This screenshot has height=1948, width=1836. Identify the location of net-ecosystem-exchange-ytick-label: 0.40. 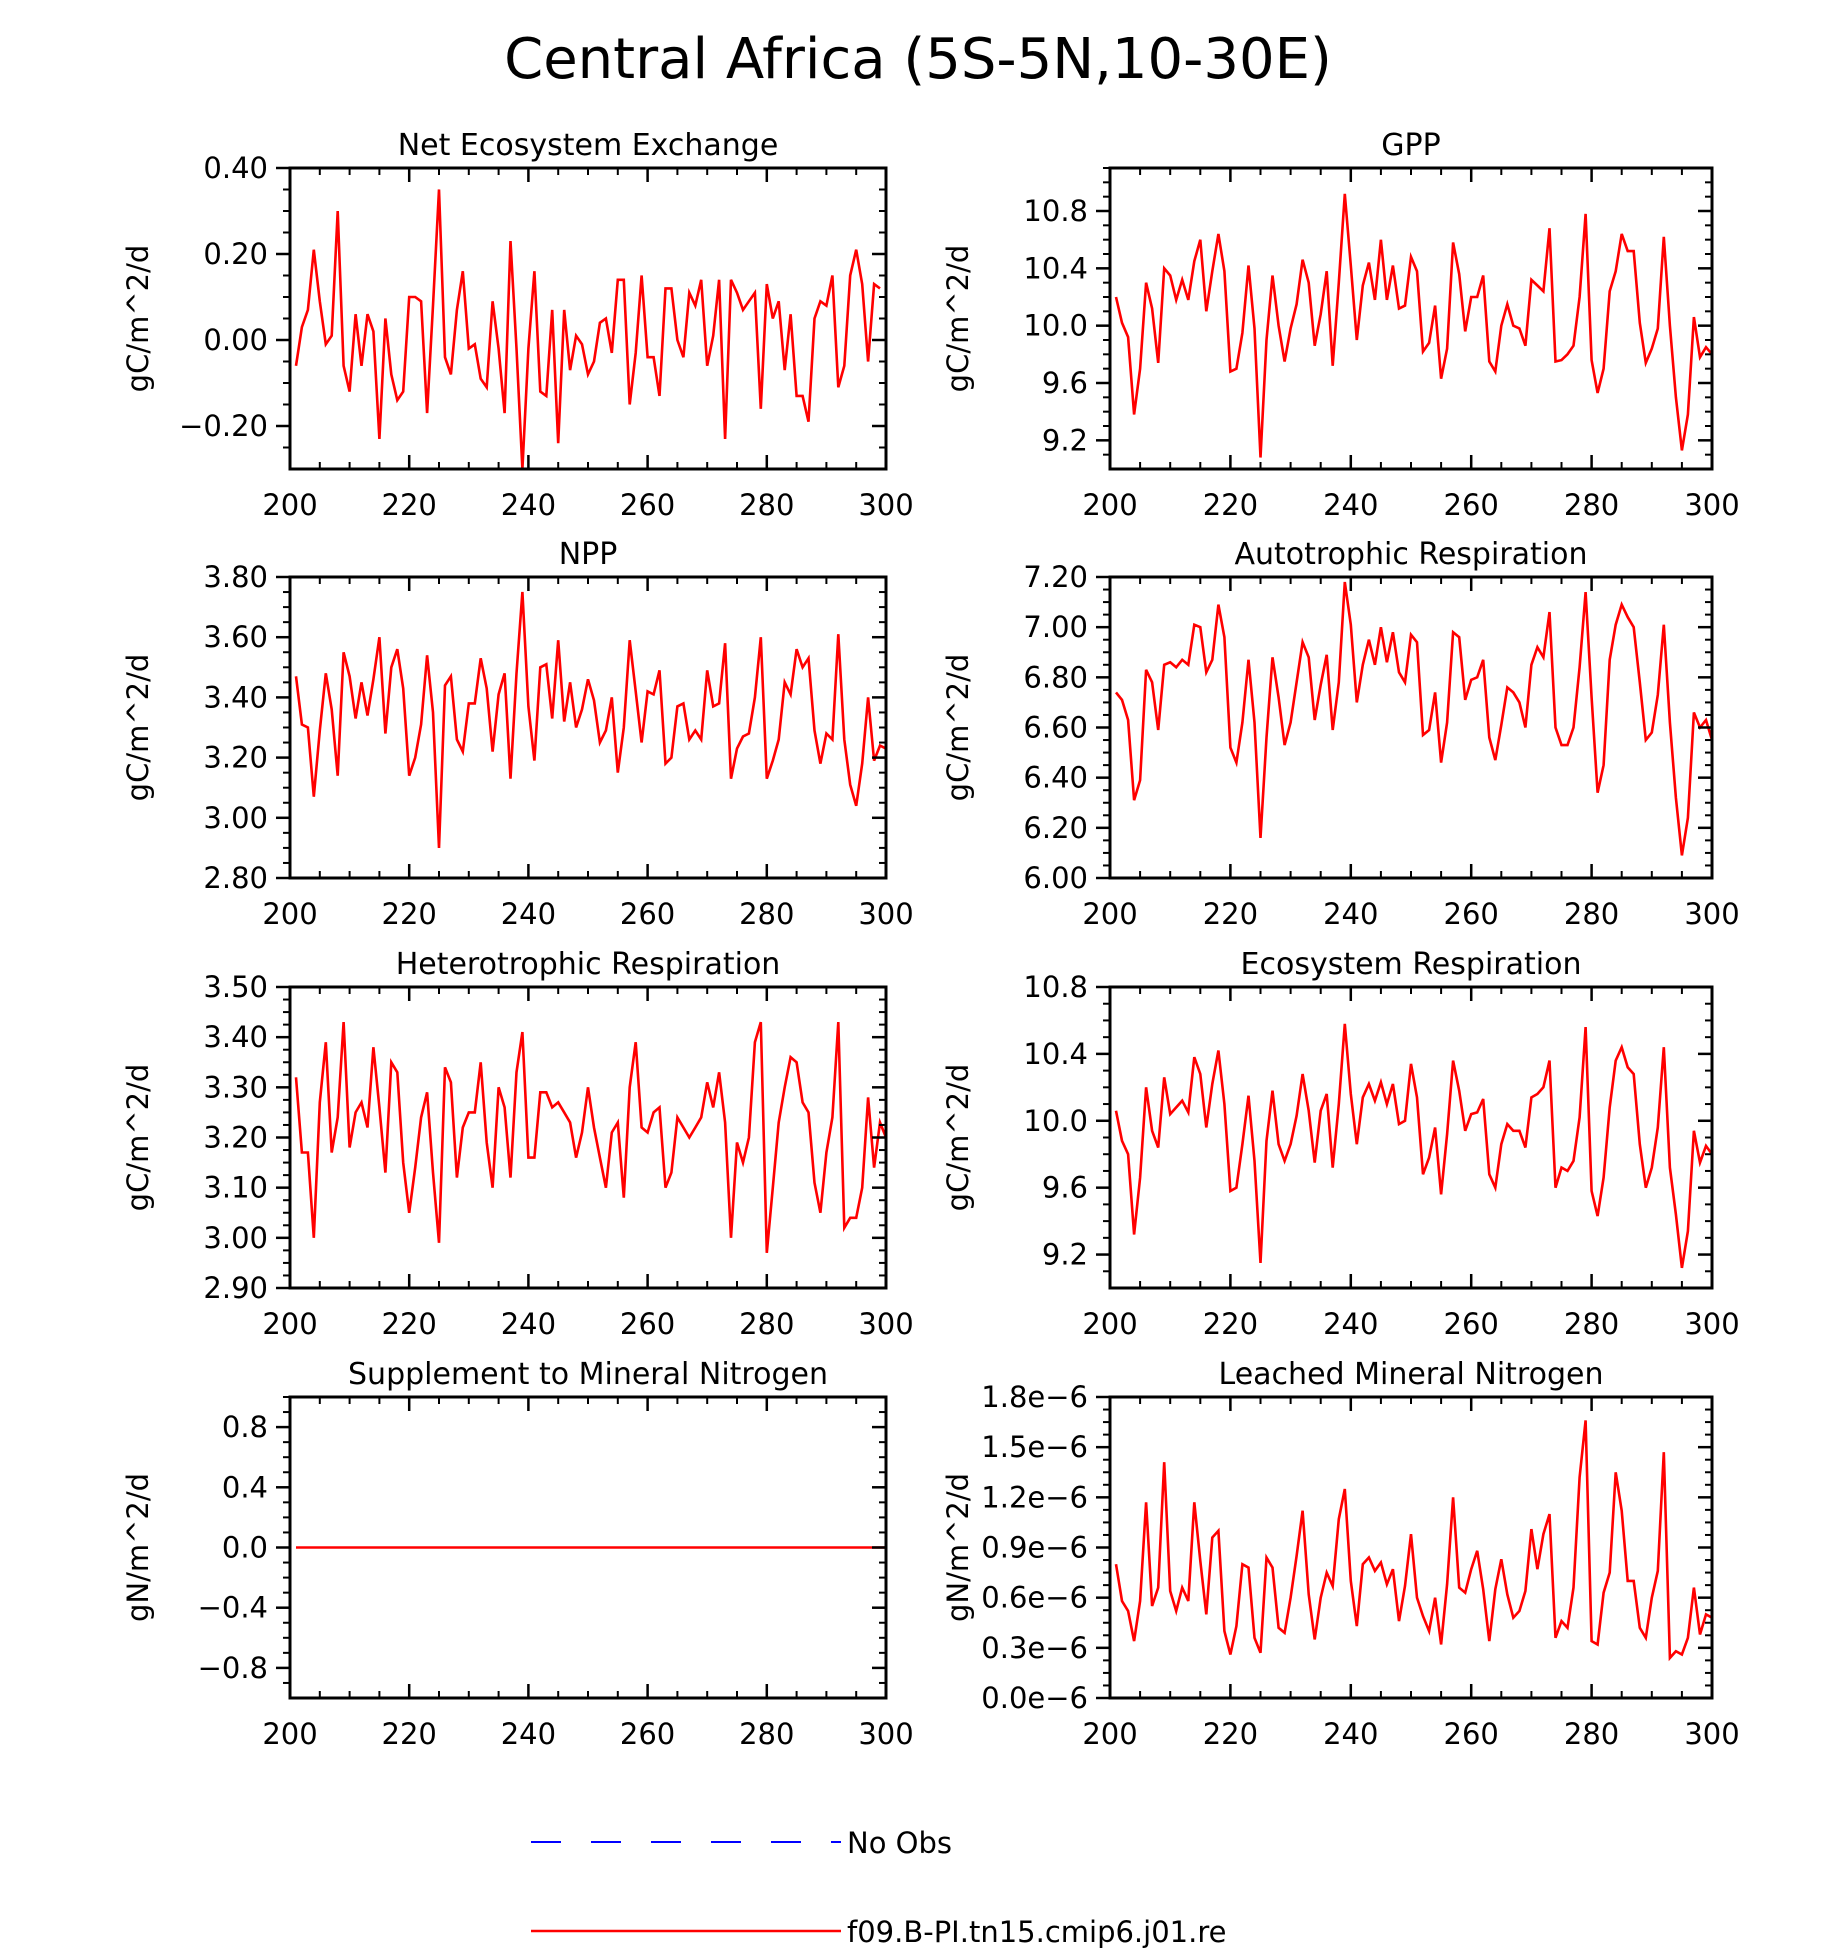
(235, 168).